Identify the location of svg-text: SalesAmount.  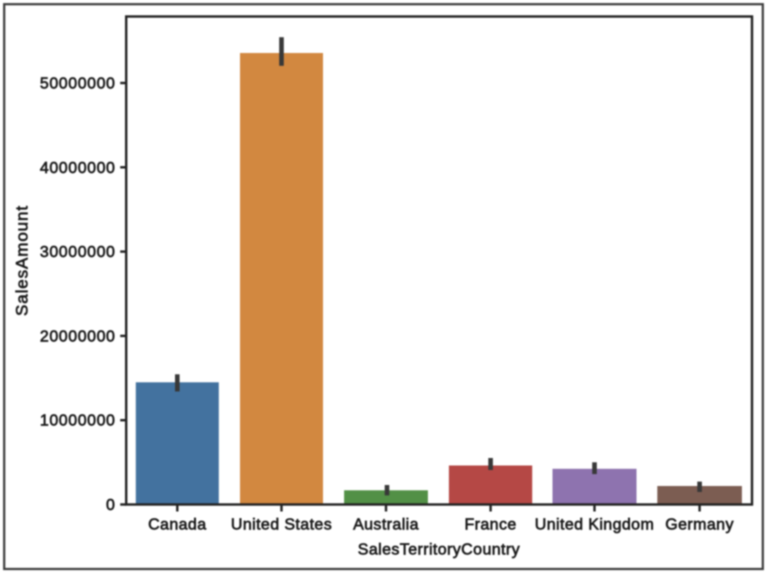
(22, 260).